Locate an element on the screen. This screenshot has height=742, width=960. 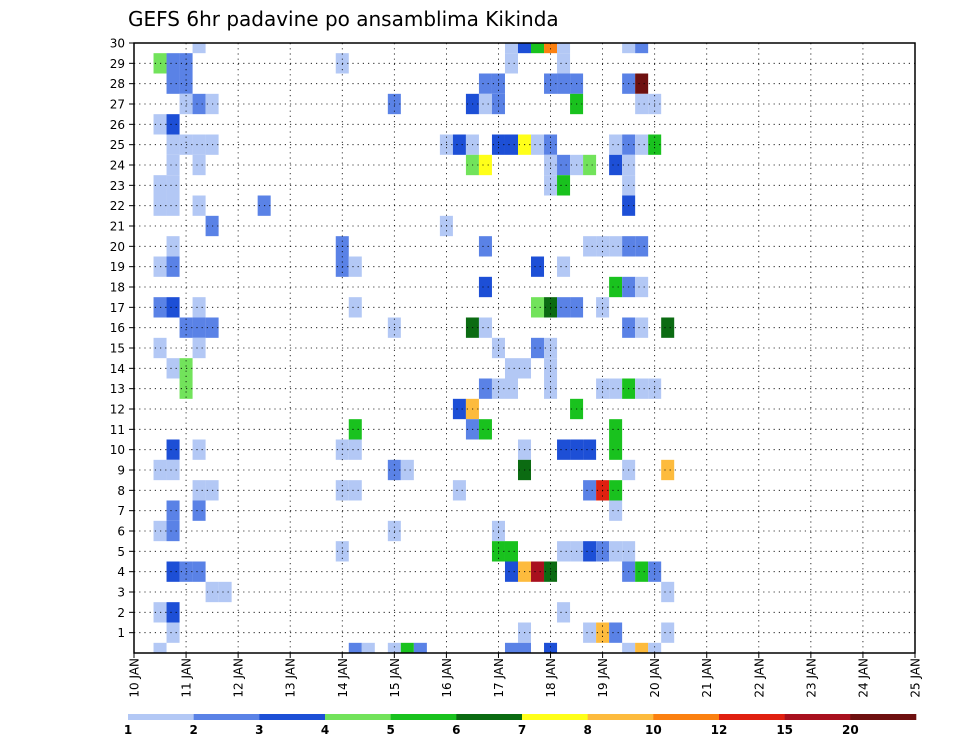
y-tick-label: 7 is located at coordinates (121, 511).